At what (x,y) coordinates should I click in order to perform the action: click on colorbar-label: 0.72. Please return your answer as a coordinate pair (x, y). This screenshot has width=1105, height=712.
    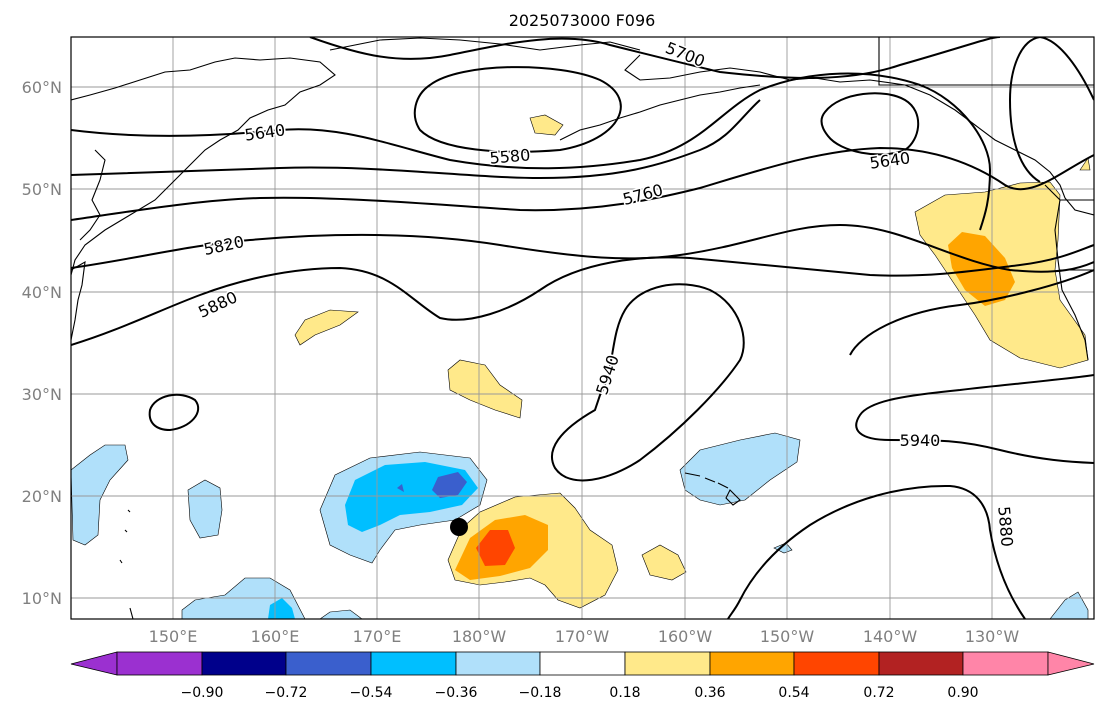
    Looking at the image, I should click on (878, 693).